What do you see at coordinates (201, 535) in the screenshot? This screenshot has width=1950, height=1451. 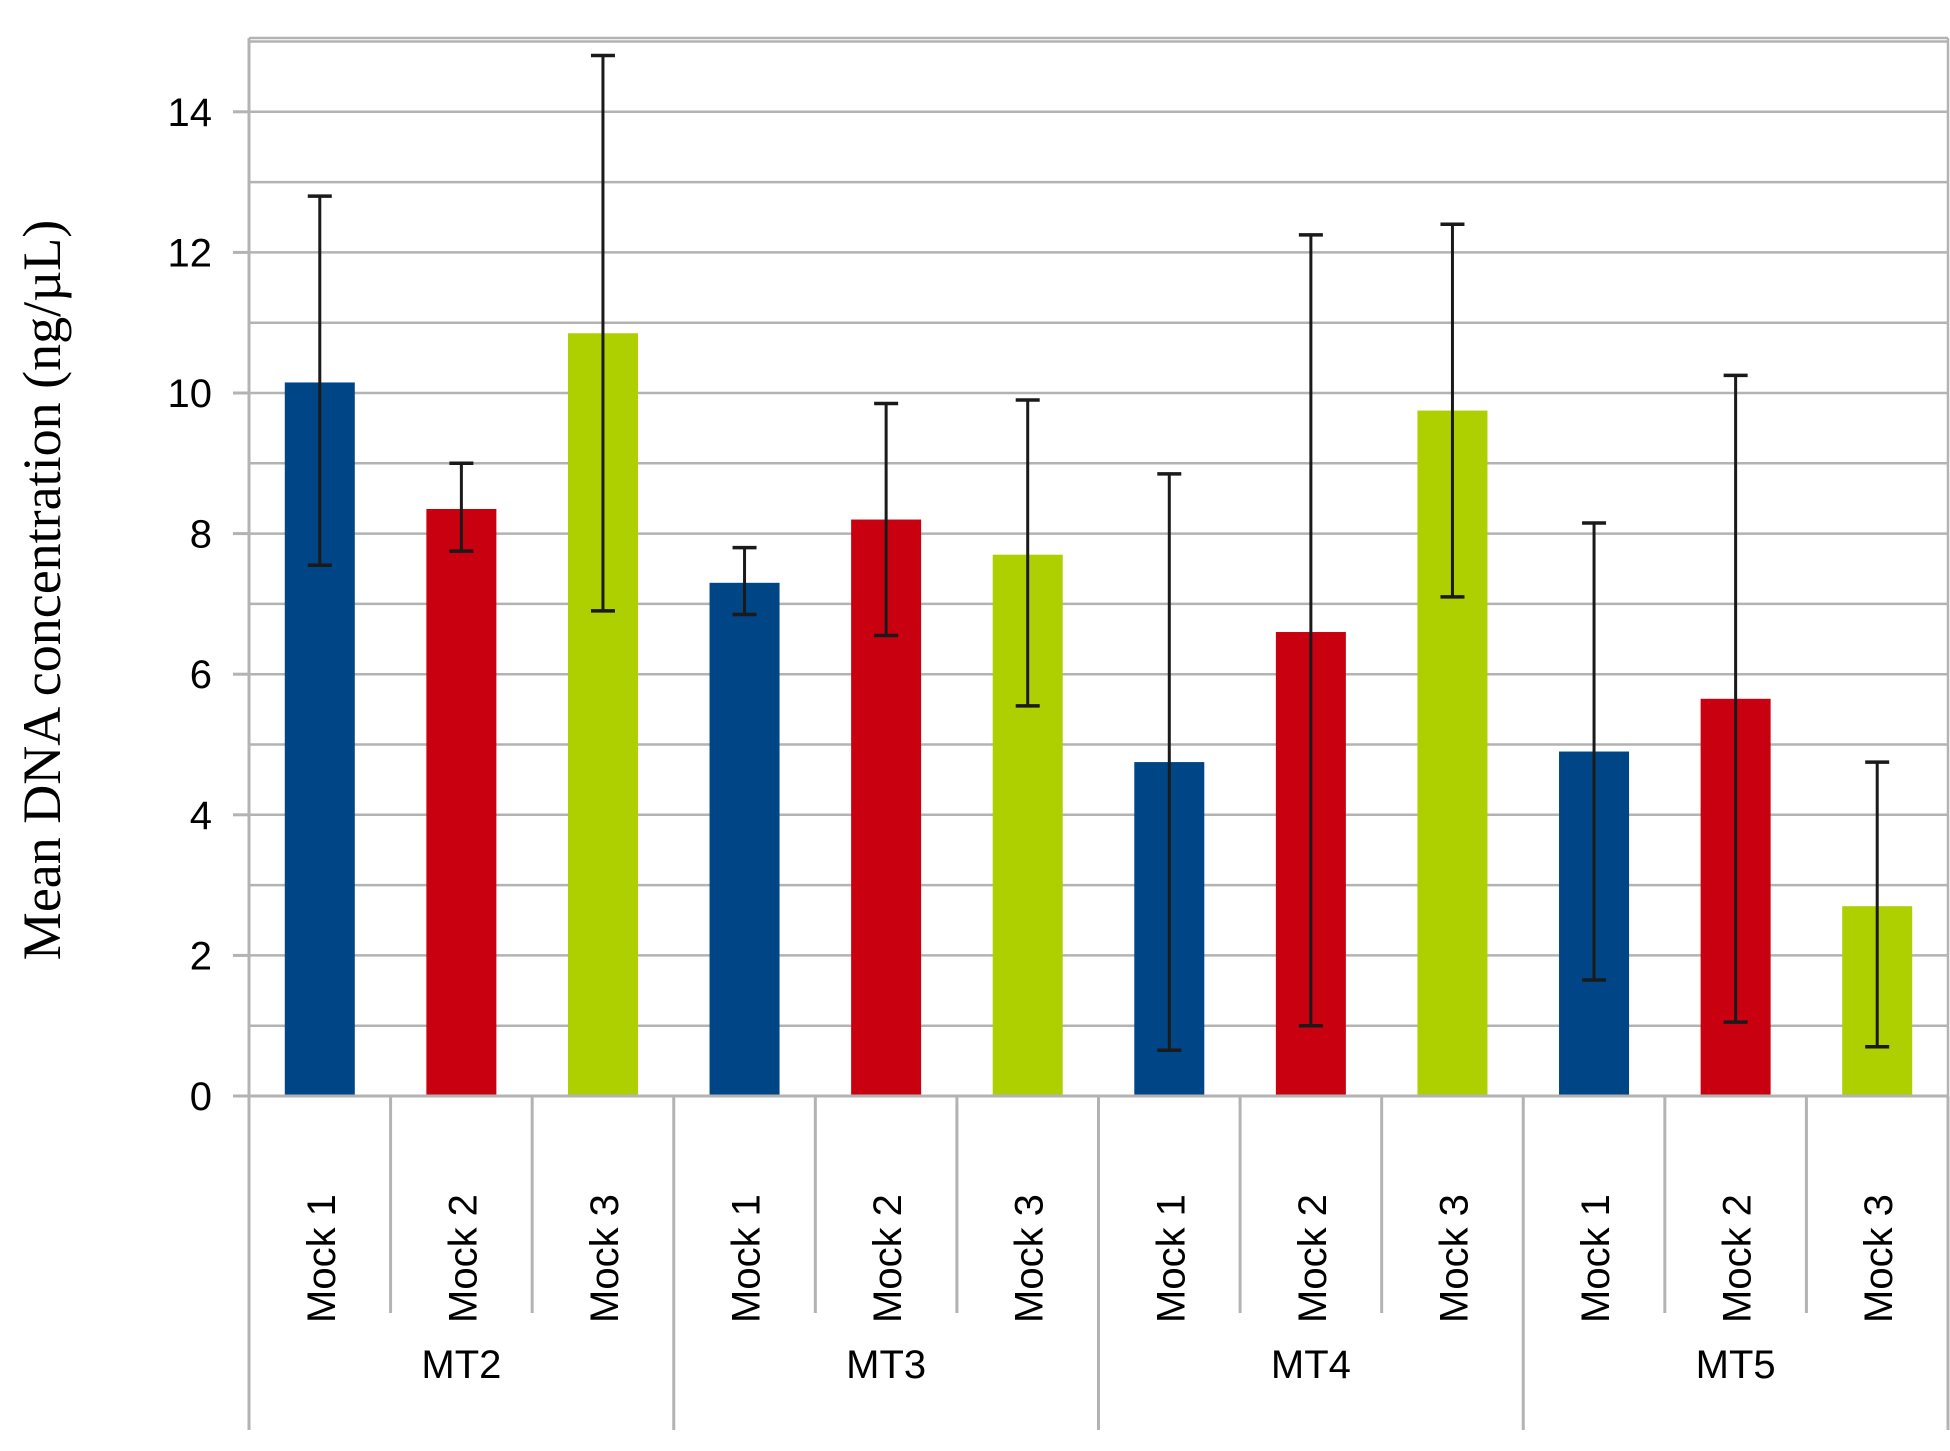 I see `y-tick-label: 8` at bounding box center [201, 535].